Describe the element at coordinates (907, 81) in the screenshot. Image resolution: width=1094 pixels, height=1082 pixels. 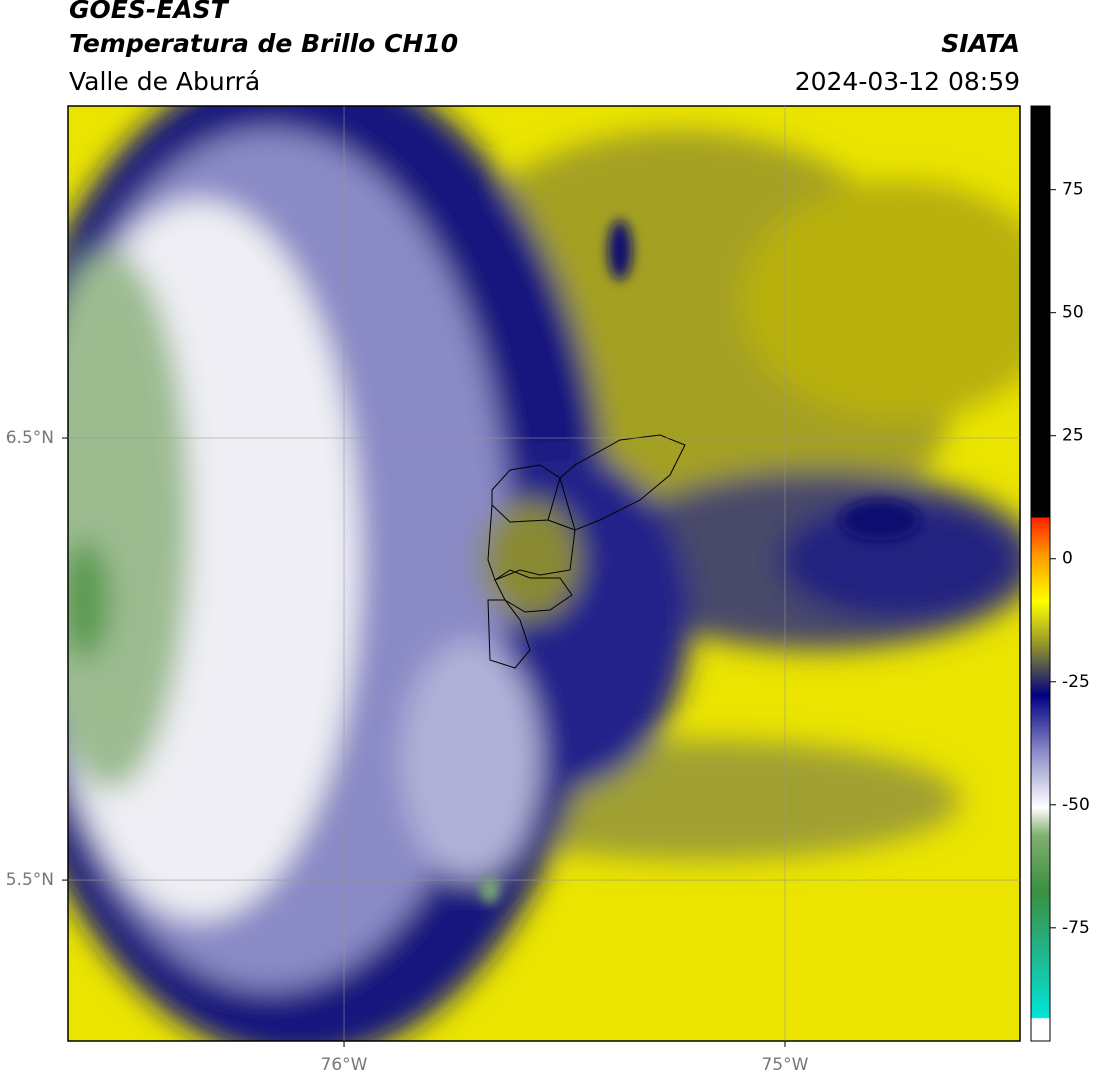
I see `timestamp: 2024-03-12 08:59` at that location.